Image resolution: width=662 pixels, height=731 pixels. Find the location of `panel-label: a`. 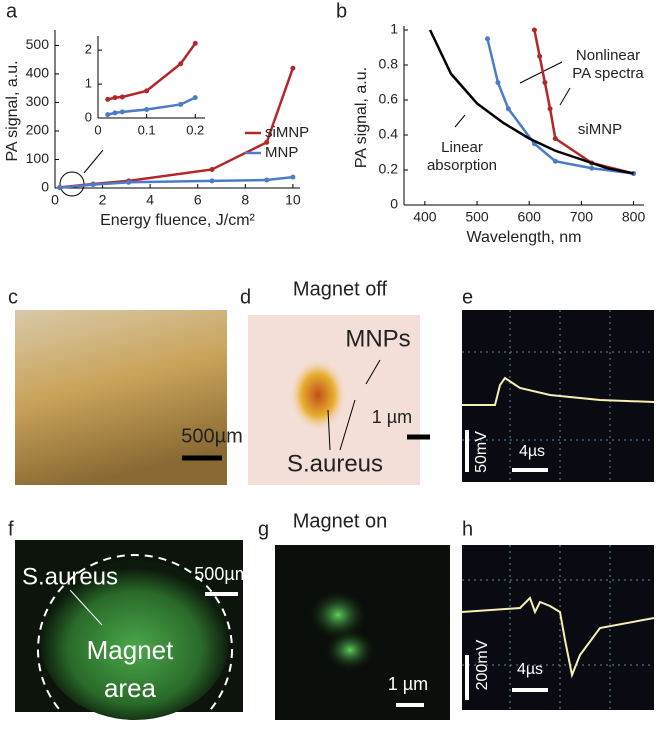

panel-label: a is located at coordinates (12, 11).